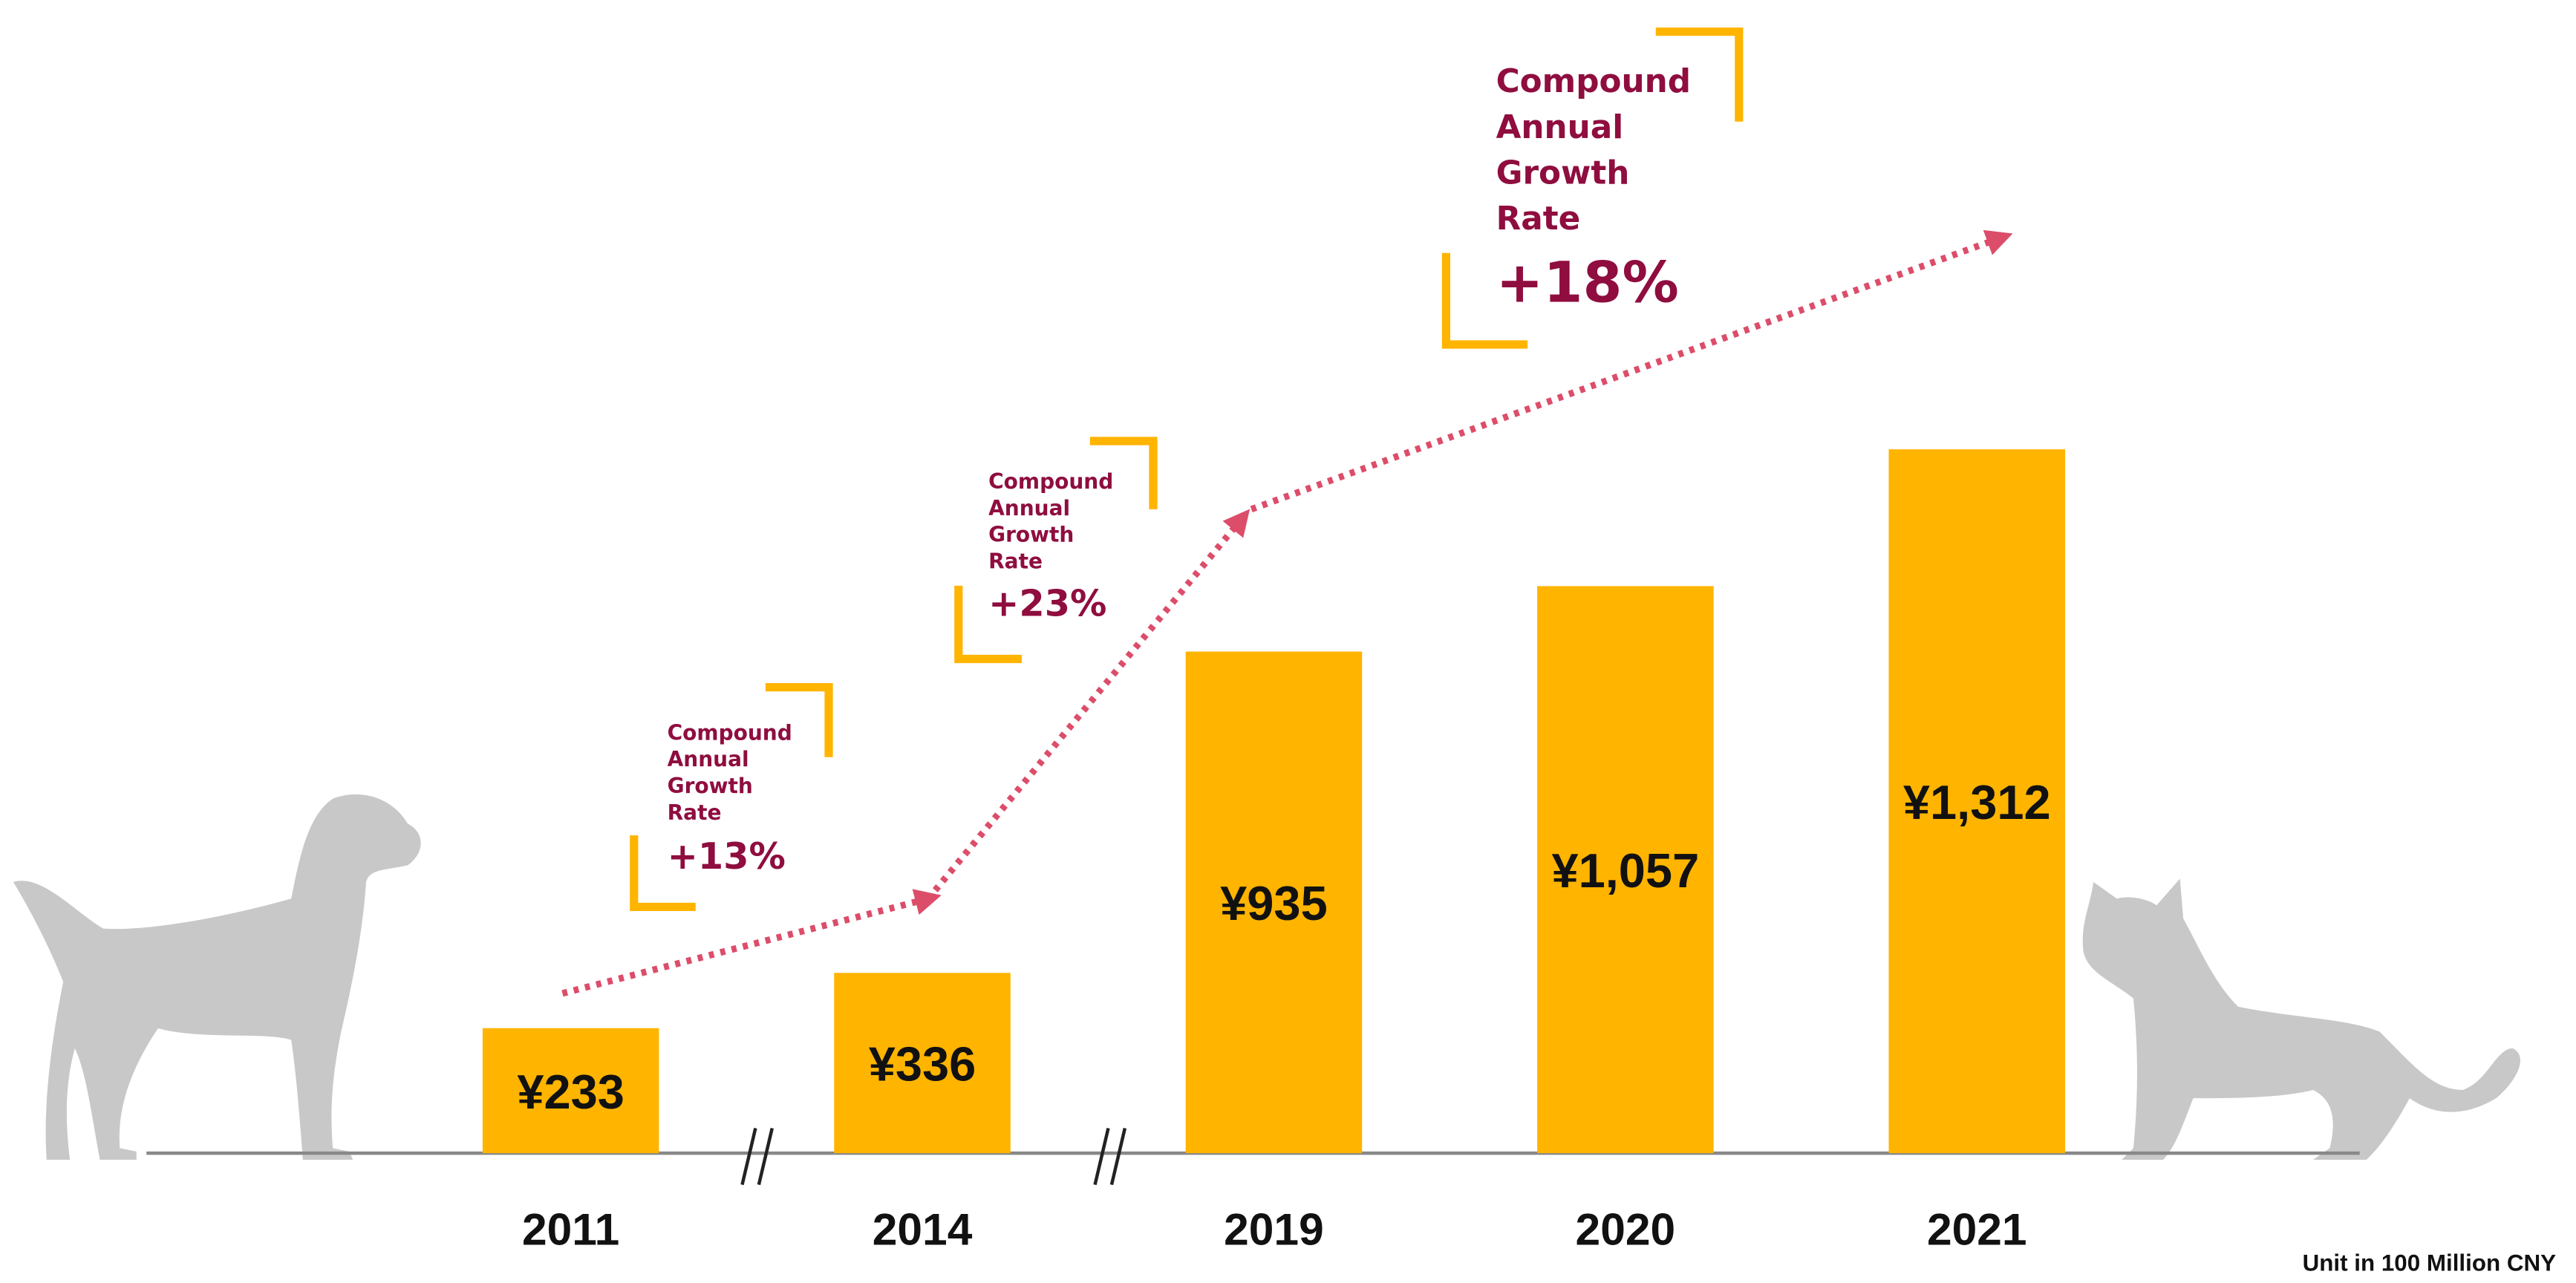 The height and width of the screenshot is (1283, 2576). I want to click on value-label: ¥336, so click(922, 1064).